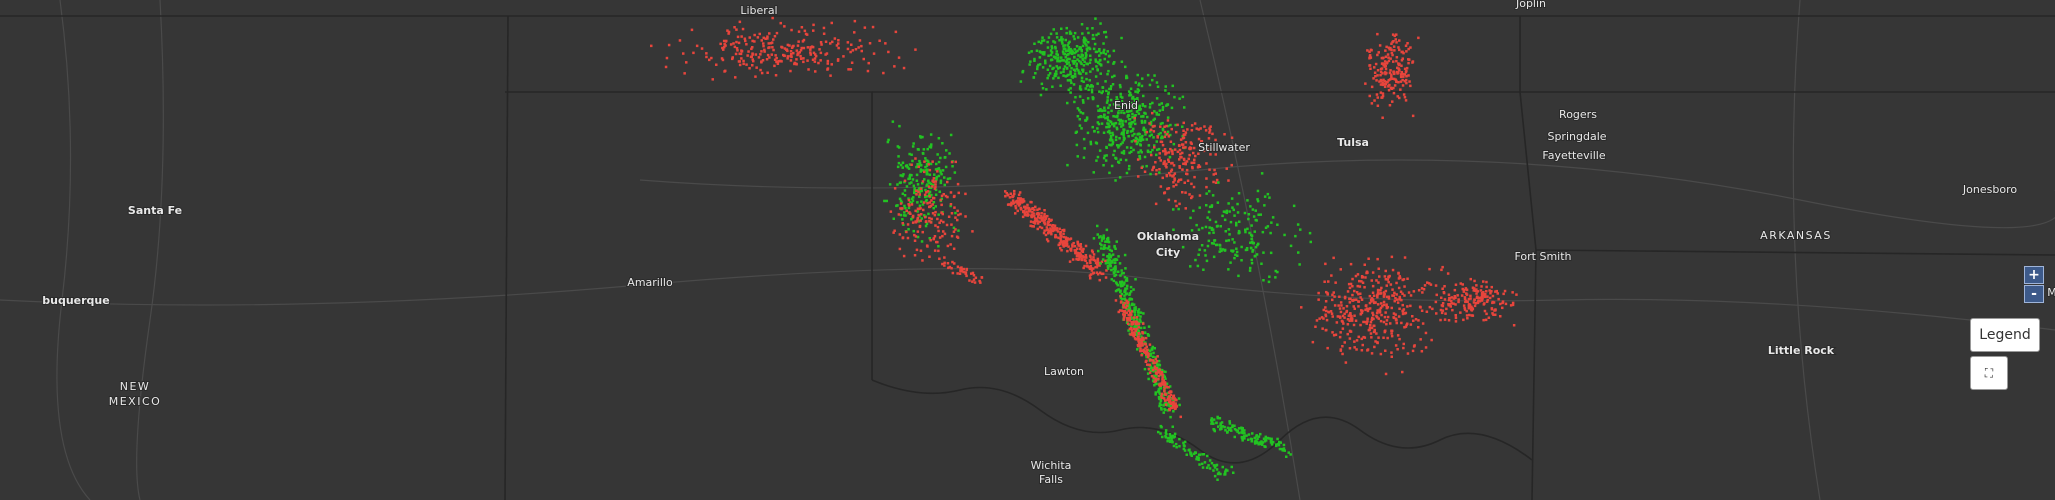 The height and width of the screenshot is (500, 2055). I want to click on fullscreen-button: ⛶, so click(1989, 373).